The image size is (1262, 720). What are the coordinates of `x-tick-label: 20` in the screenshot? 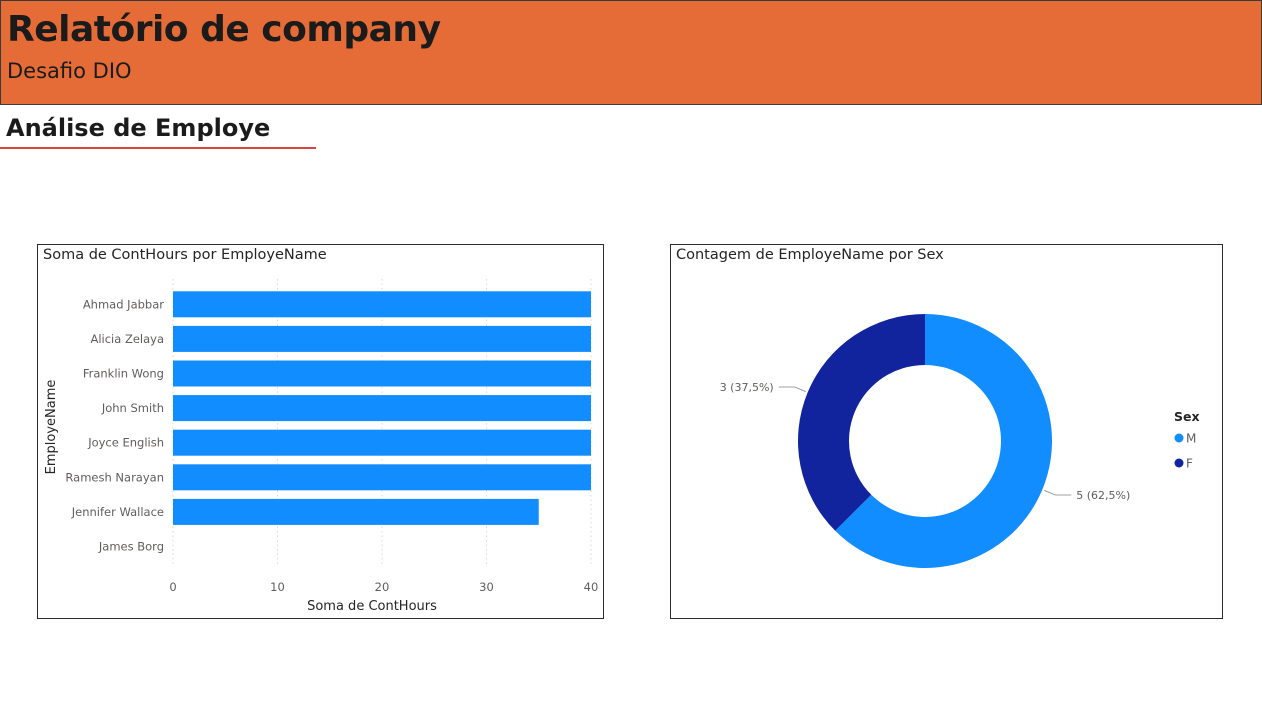 It's located at (382, 587).